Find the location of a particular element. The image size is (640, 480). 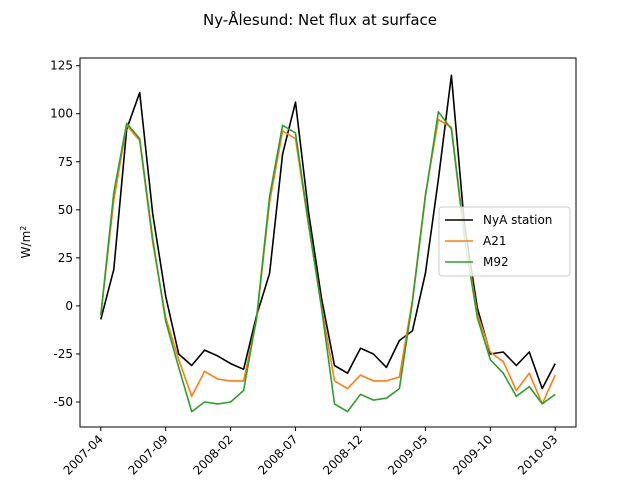

y-tick-label: -25 is located at coordinates (63, 354).